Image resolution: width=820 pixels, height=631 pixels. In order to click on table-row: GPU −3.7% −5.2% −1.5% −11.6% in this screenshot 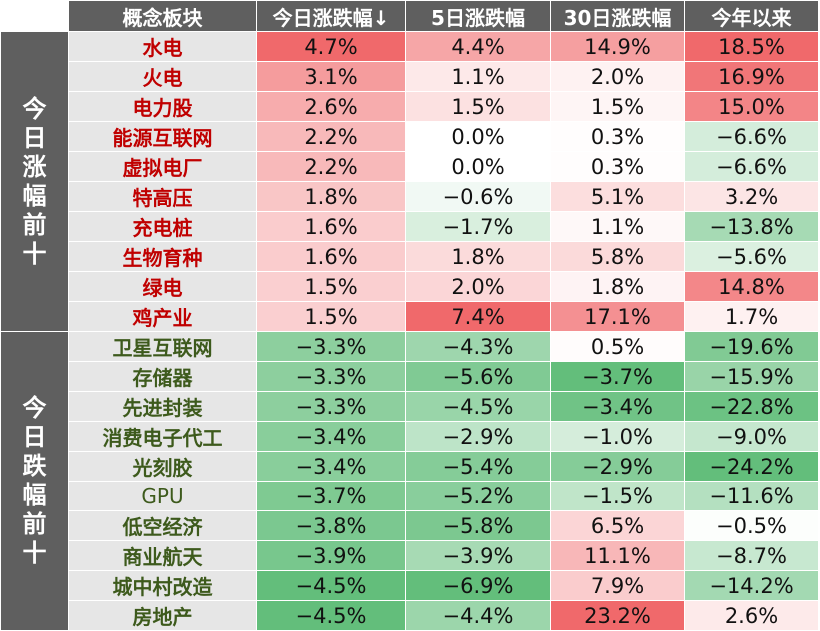, I will do `click(410, 496)`.